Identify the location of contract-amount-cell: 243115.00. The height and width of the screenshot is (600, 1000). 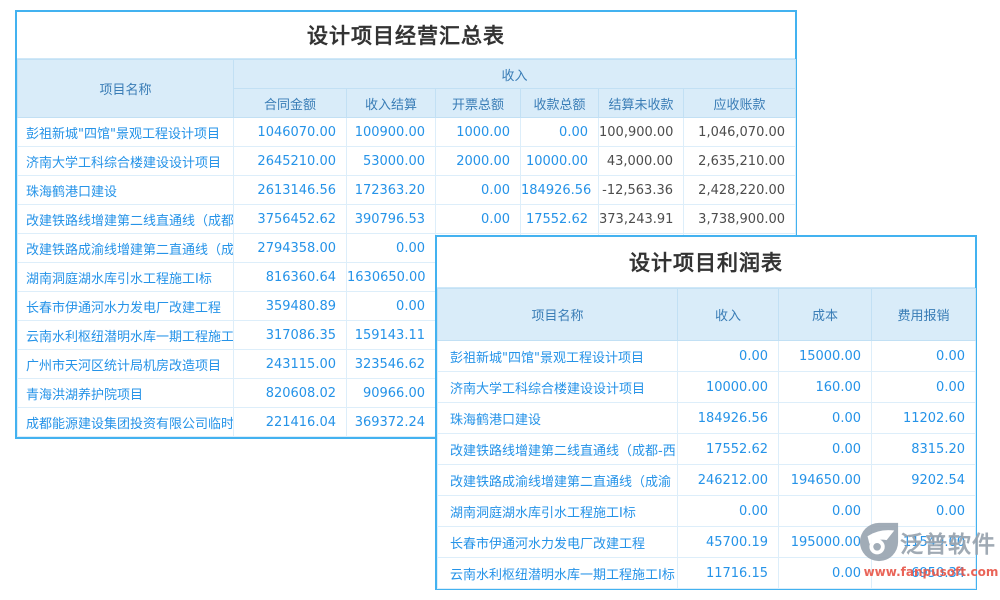
(290, 364).